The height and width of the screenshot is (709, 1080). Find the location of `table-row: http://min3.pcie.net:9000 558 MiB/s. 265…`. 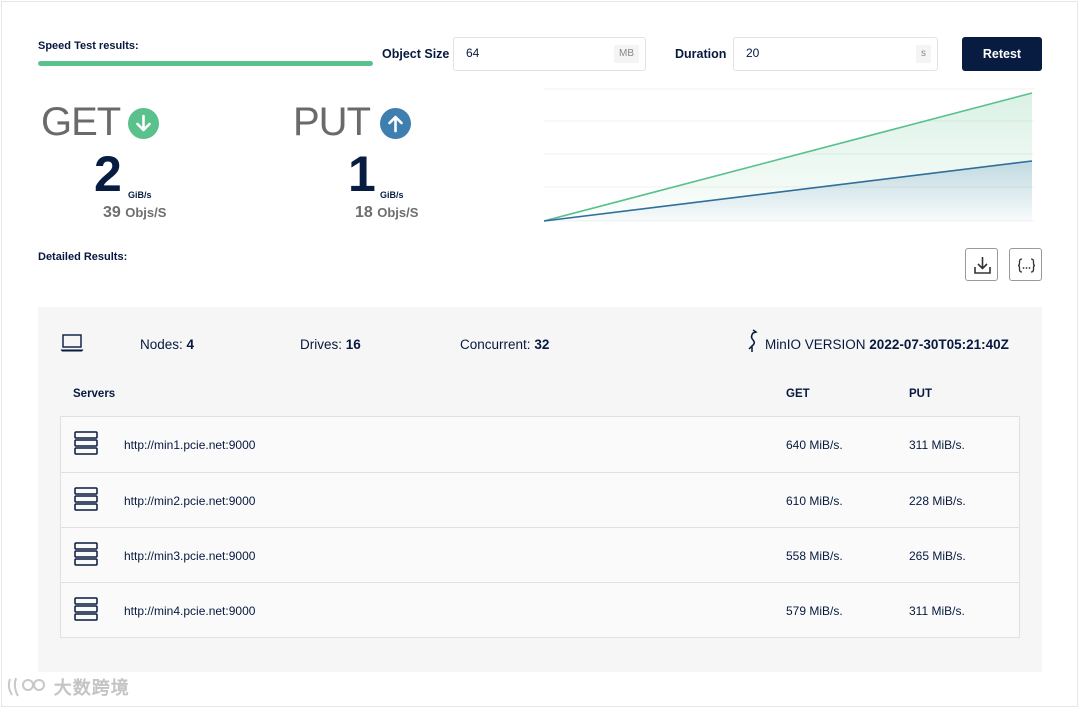

table-row: http://min3.pcie.net:9000 558 MiB/s. 265… is located at coordinates (540, 554).